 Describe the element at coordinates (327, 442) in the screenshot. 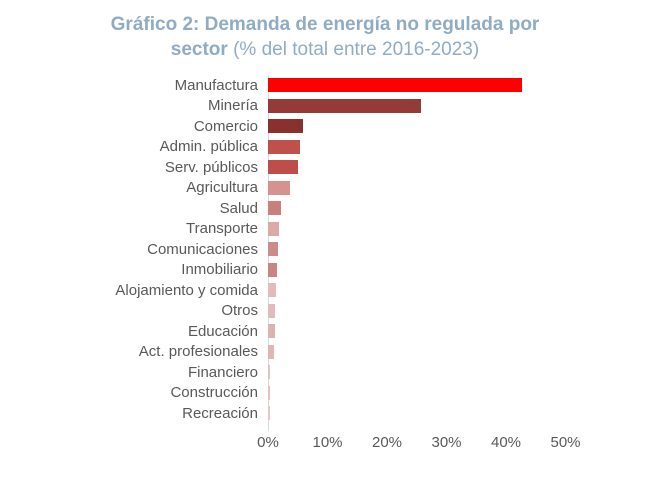

I see `x-axis-tick-label: 10%` at that location.